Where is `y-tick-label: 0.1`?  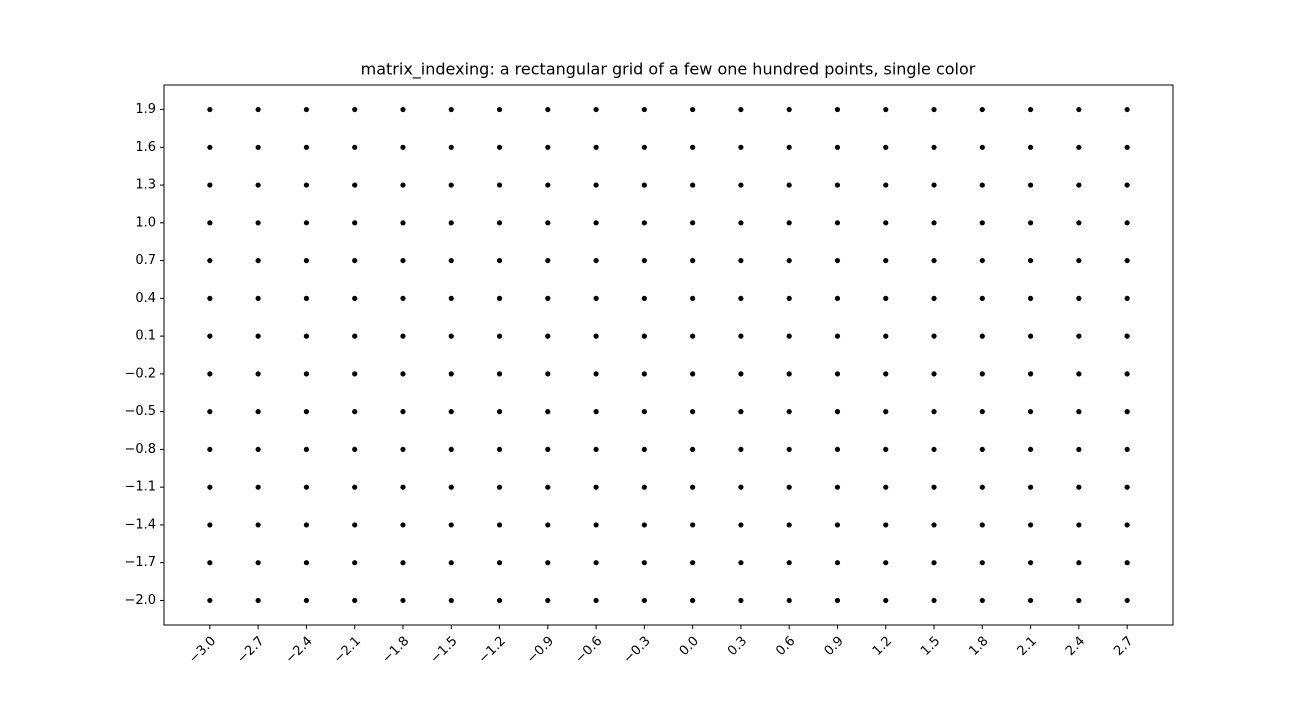 y-tick-label: 0.1 is located at coordinates (145, 336).